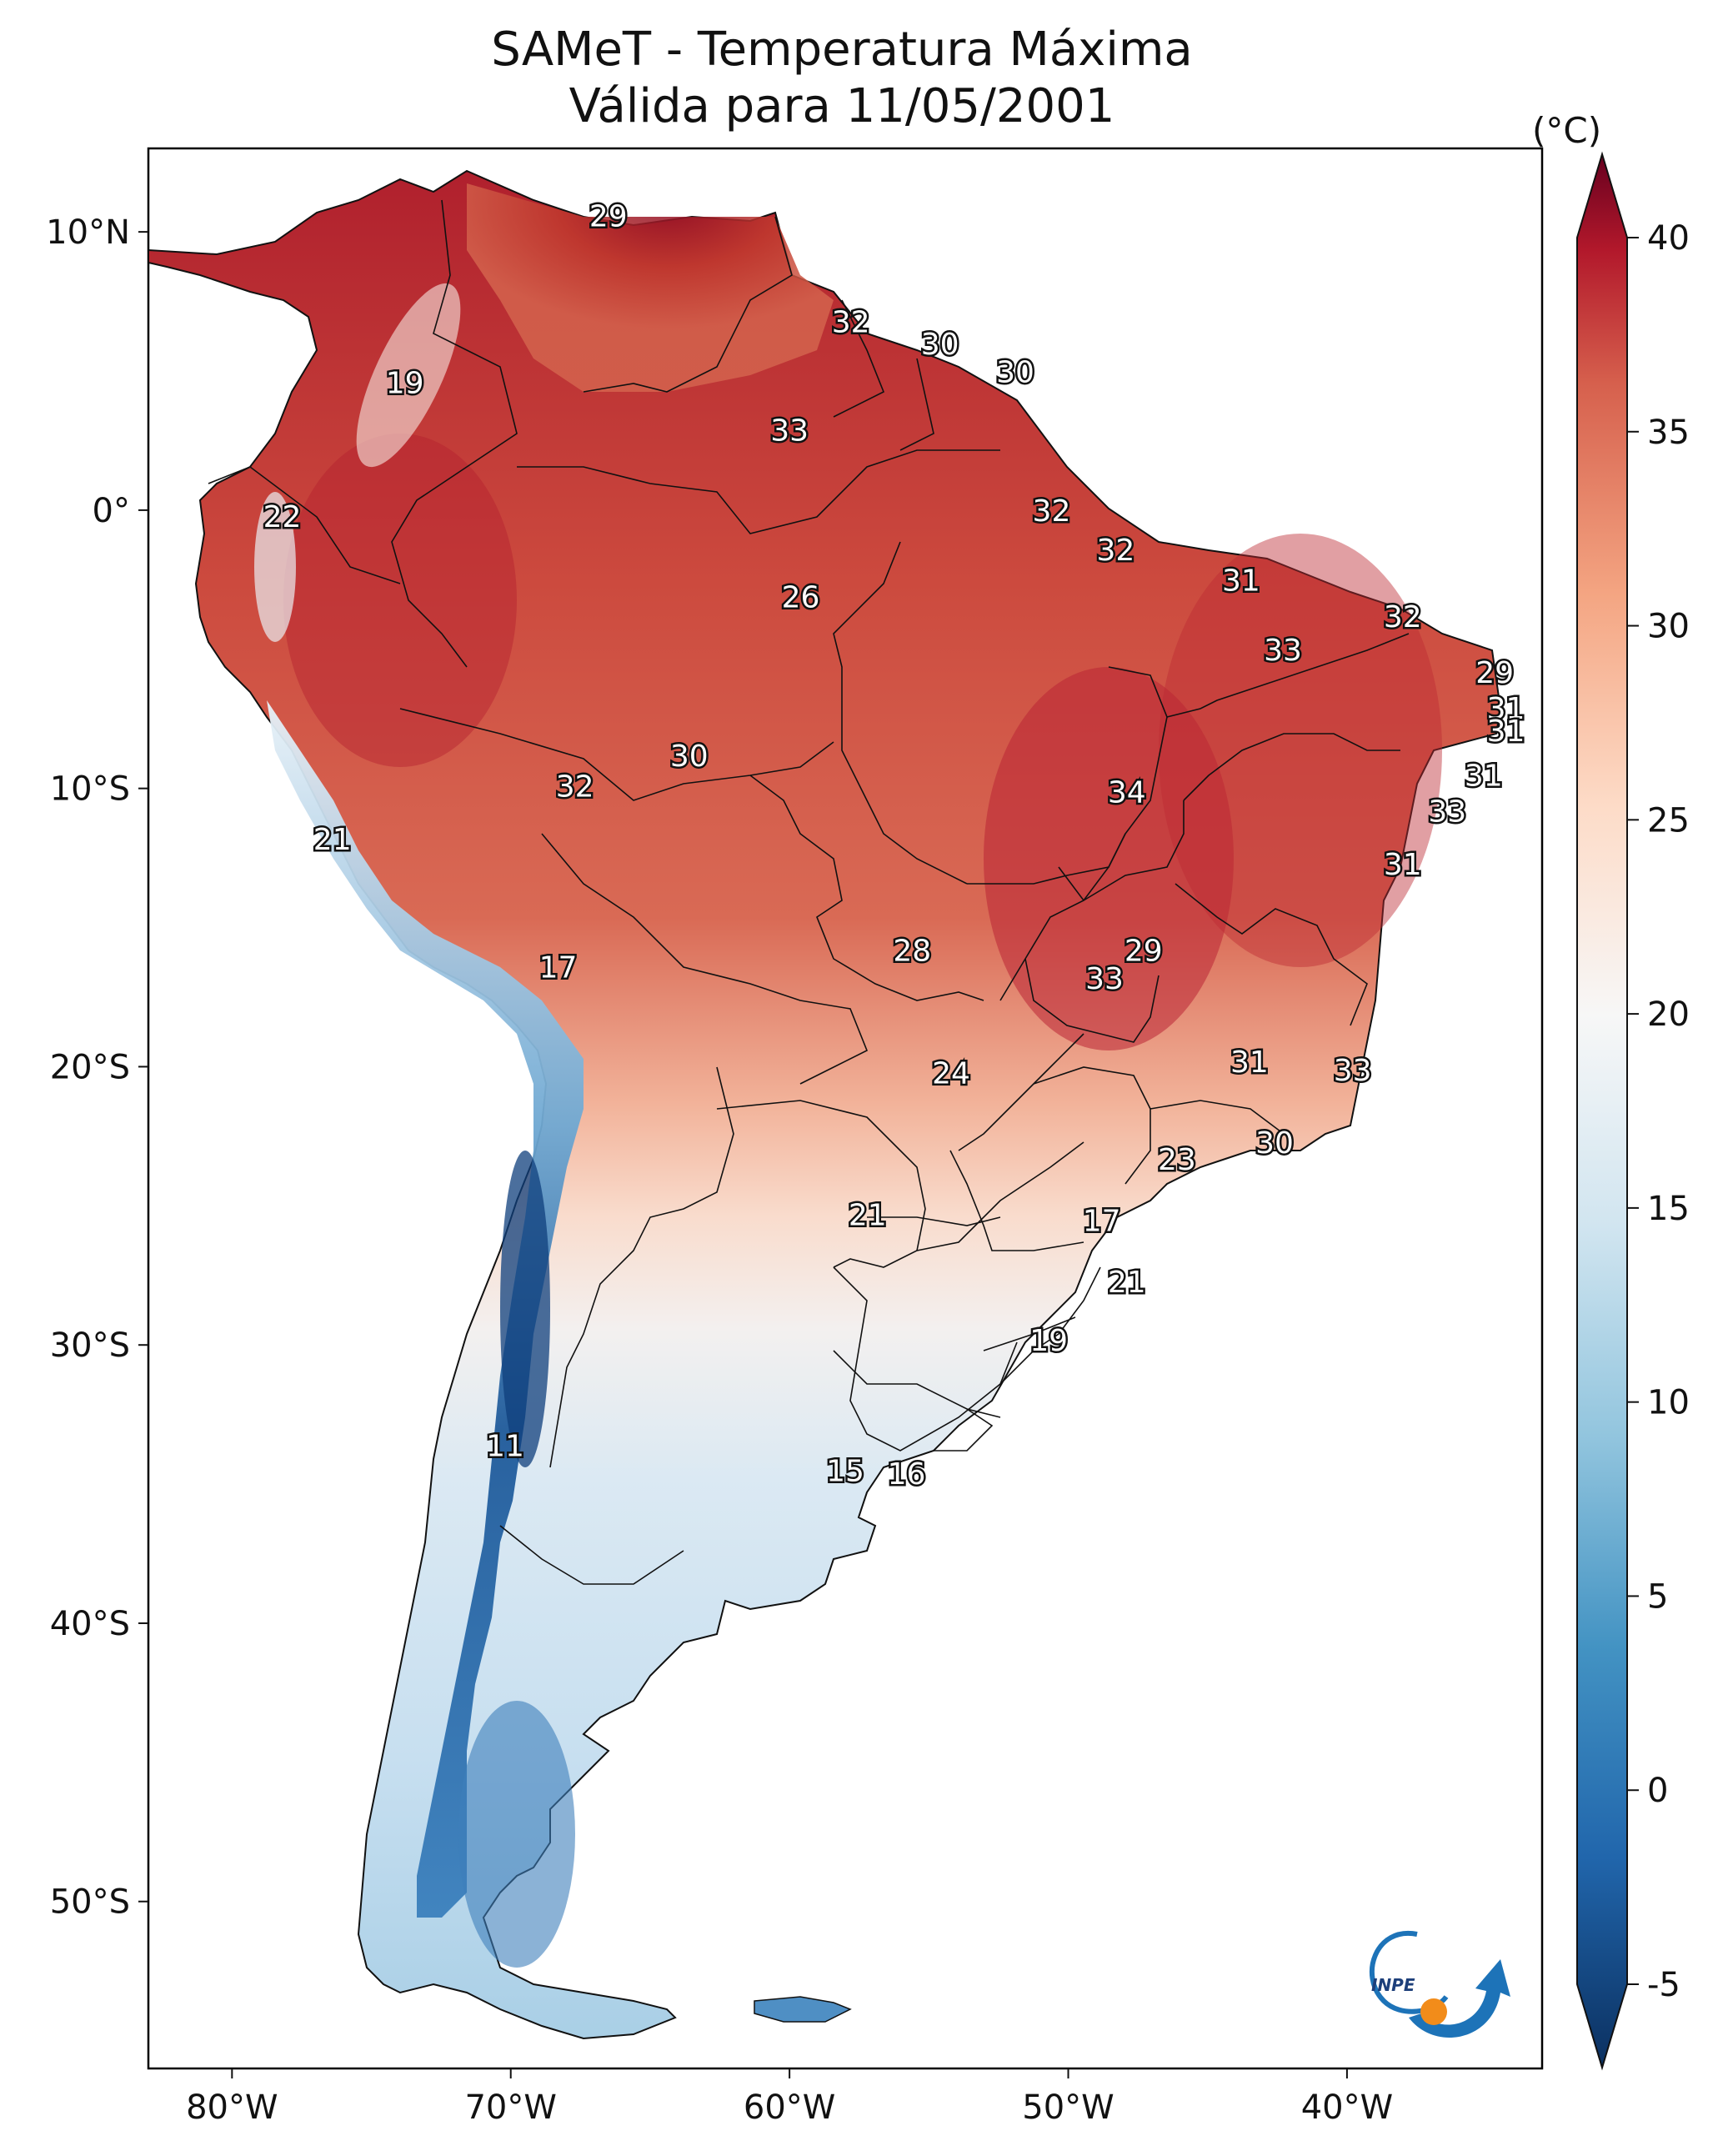  I want to click on lat-tick-label: 40°S, so click(90, 1624).